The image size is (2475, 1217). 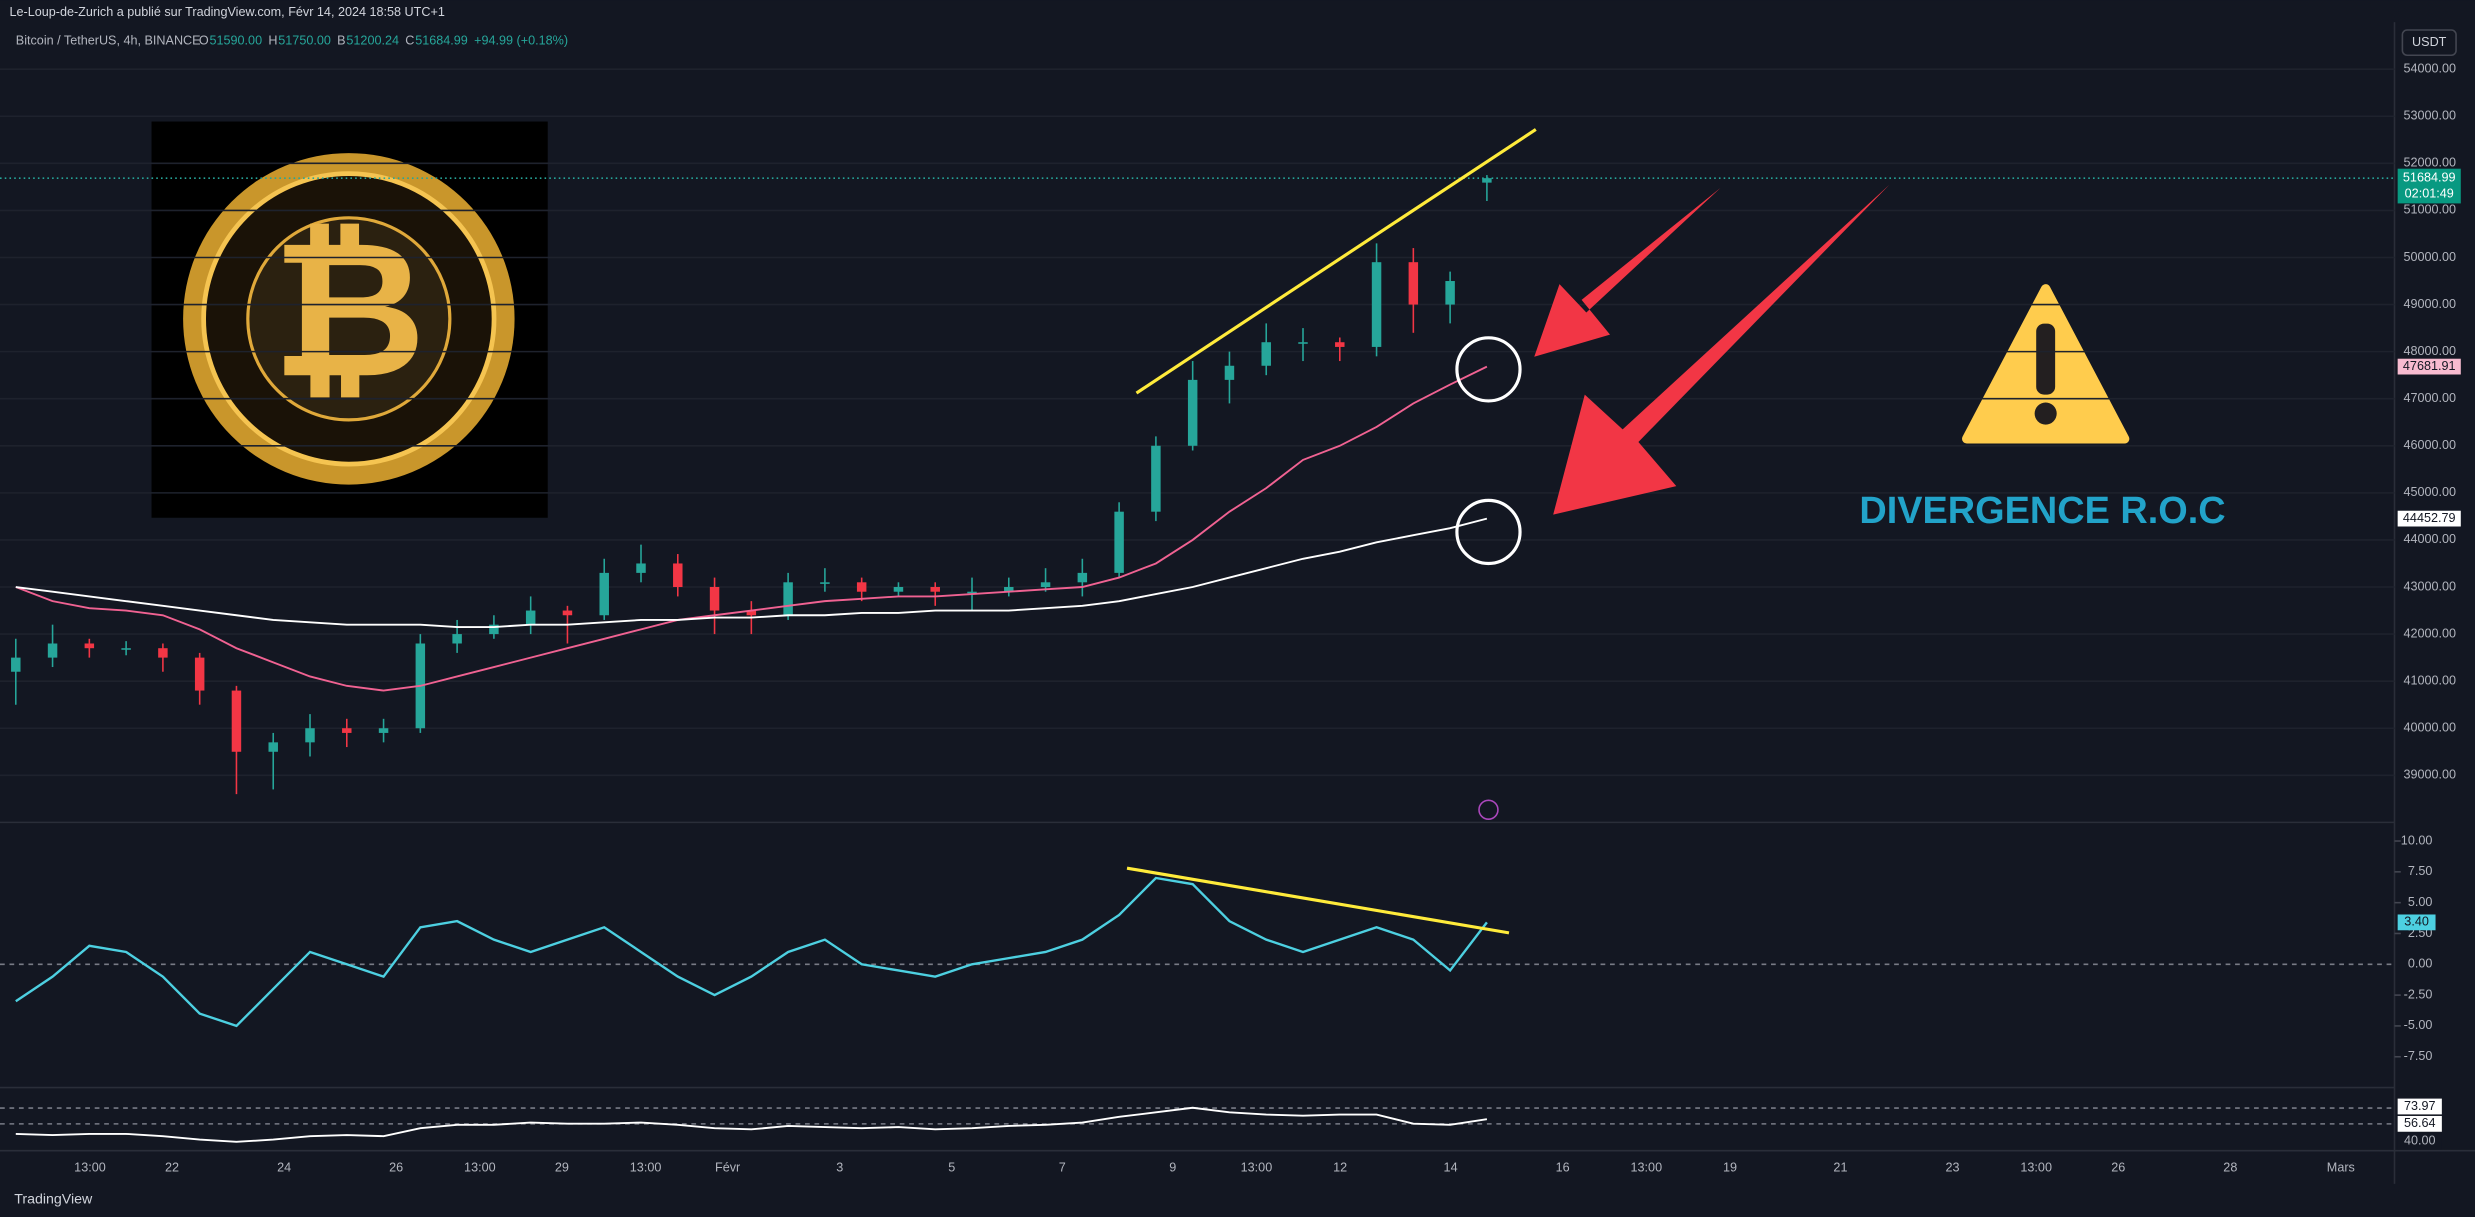 What do you see at coordinates (2042, 511) in the screenshot?
I see `annotation: DIVERGENCE R.O.C` at bounding box center [2042, 511].